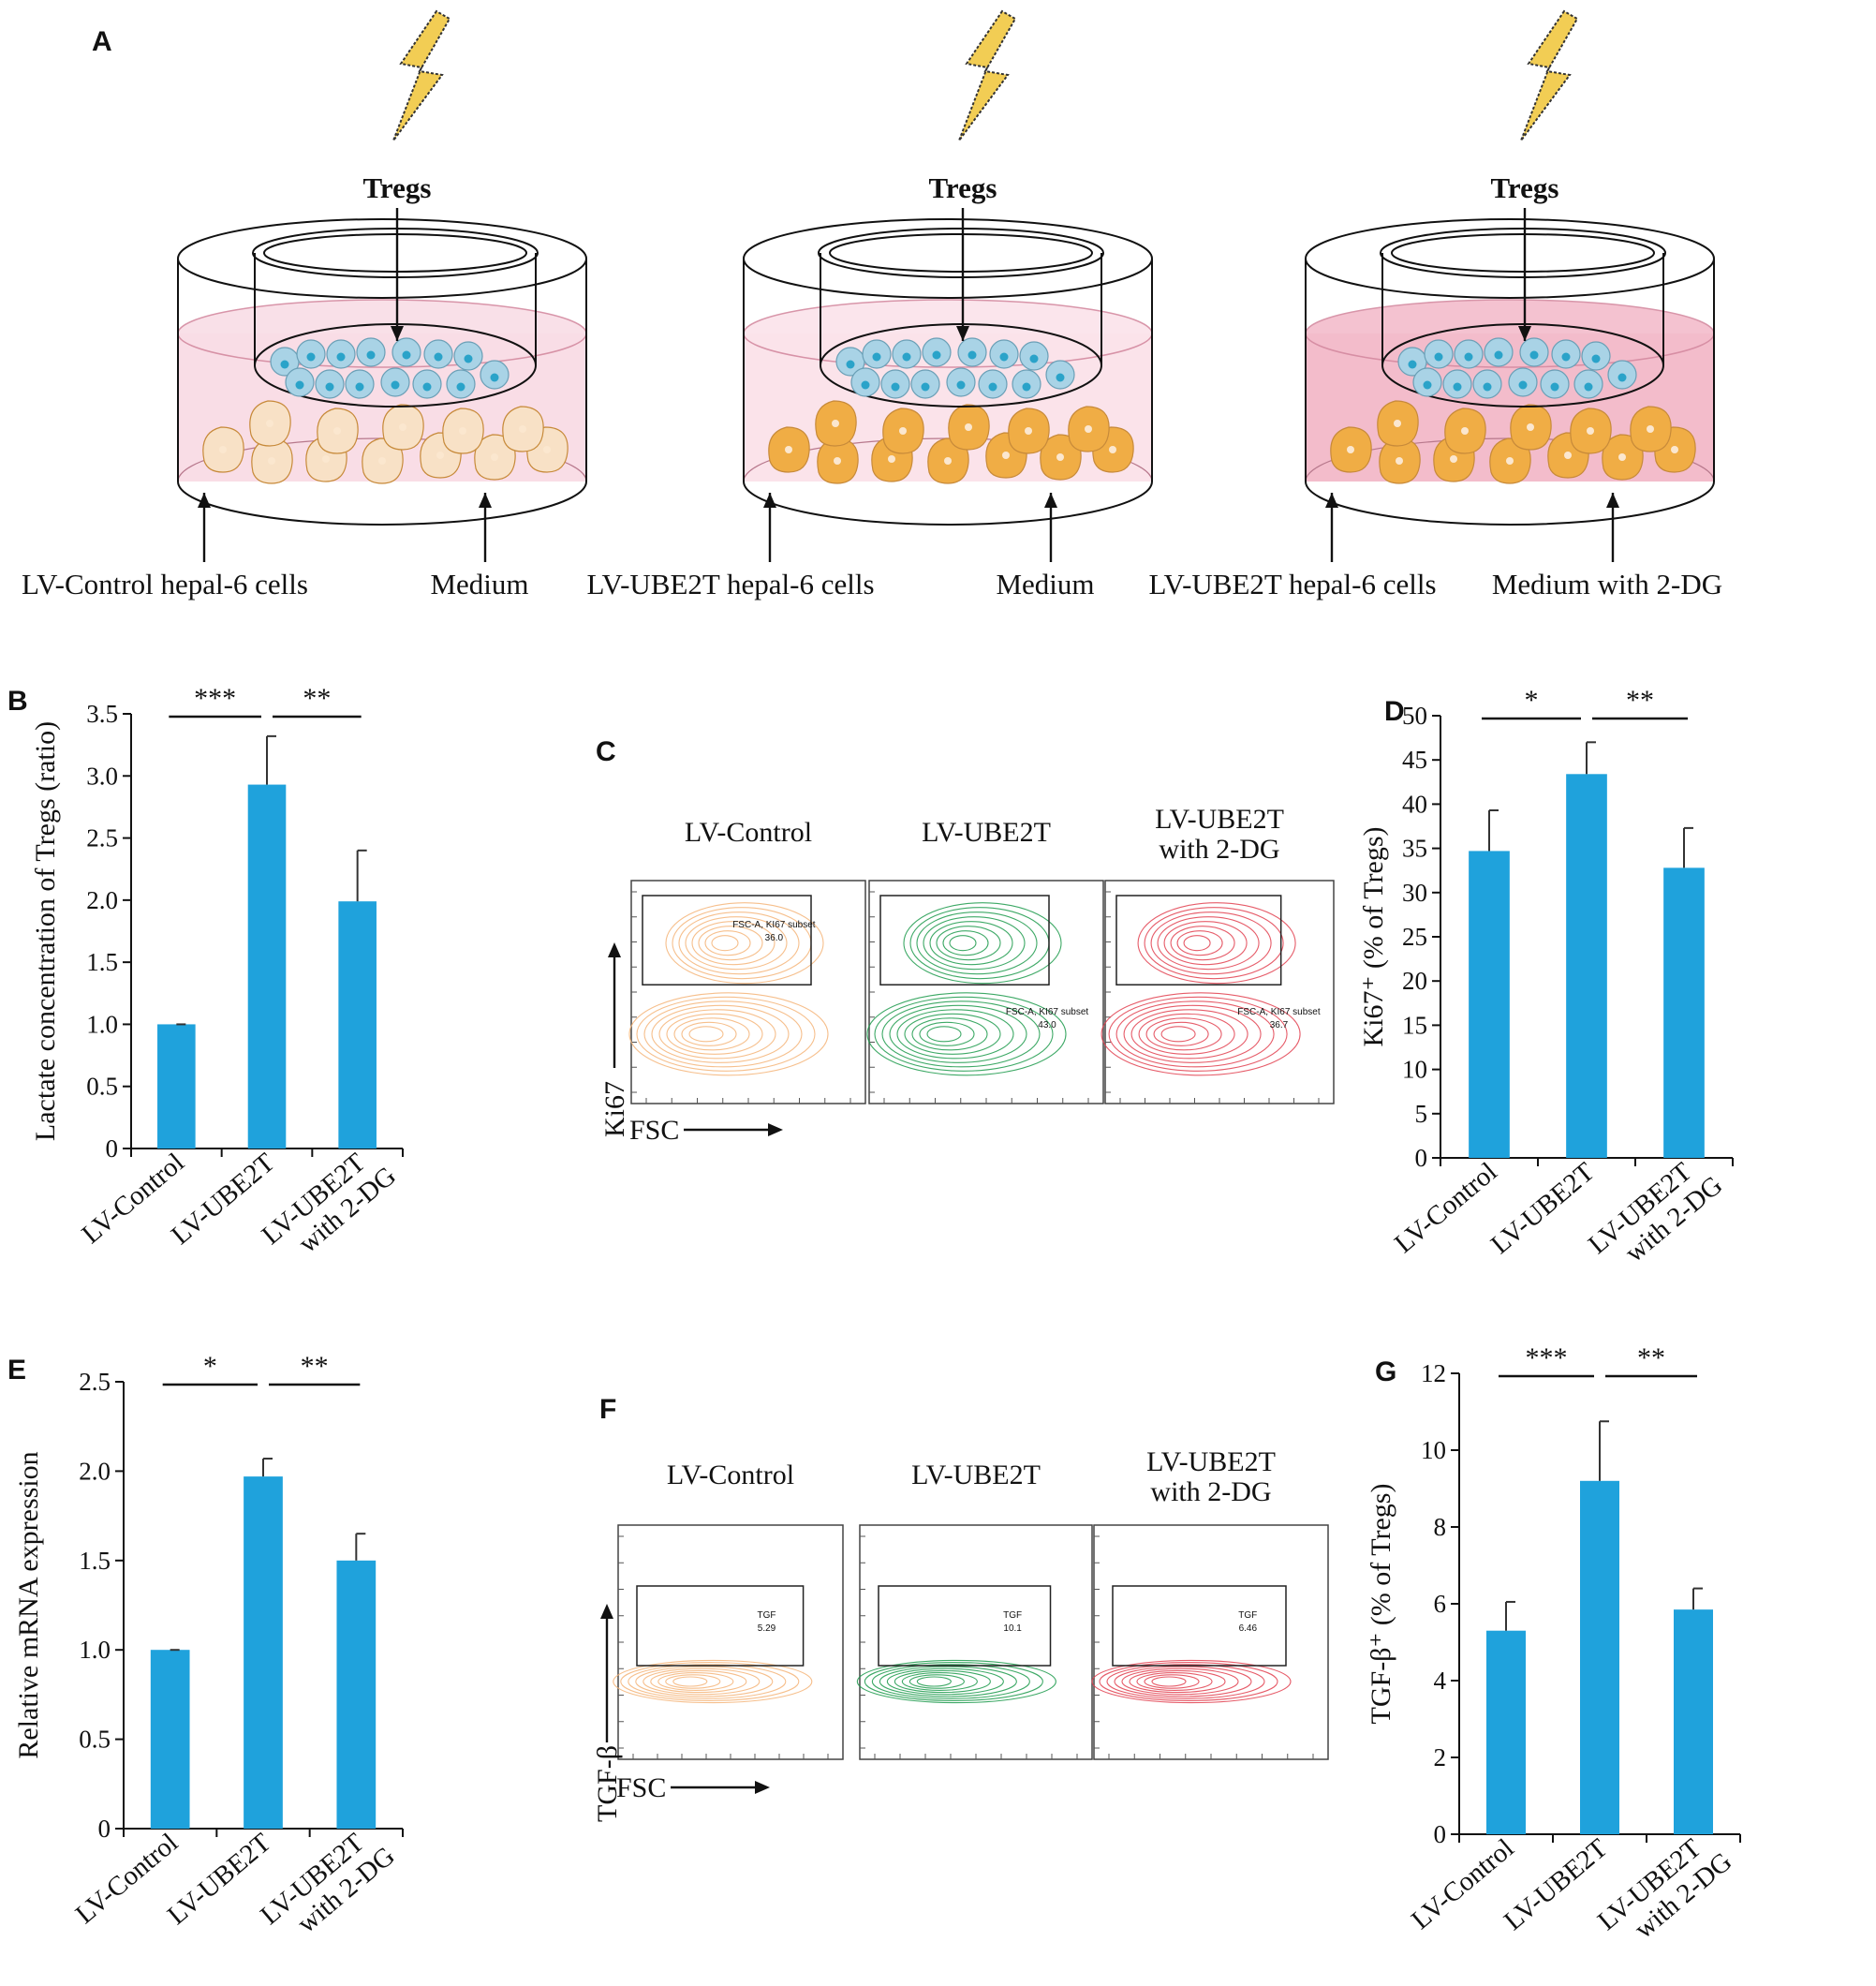 This screenshot has width=1876, height=1986. What do you see at coordinates (1525, 187) in the screenshot?
I see `tregs-label: Tregs` at bounding box center [1525, 187].